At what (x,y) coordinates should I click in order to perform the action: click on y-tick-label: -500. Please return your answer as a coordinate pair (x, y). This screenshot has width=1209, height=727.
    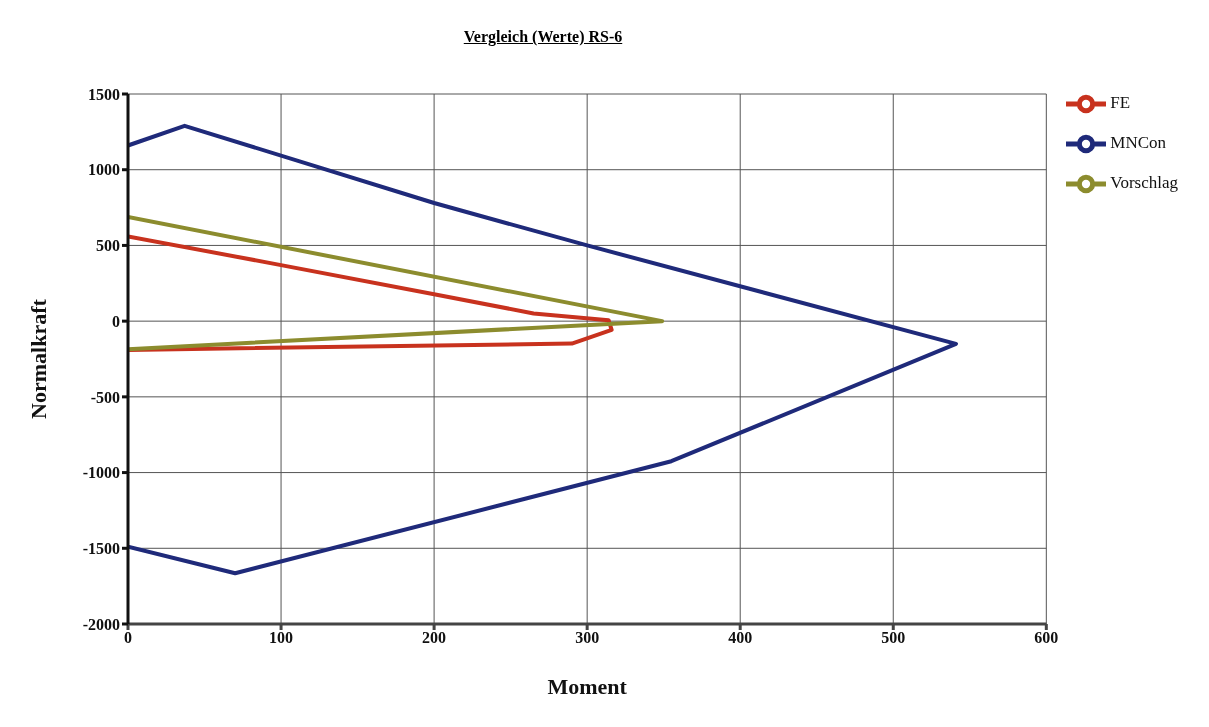
    Looking at the image, I should click on (105, 397).